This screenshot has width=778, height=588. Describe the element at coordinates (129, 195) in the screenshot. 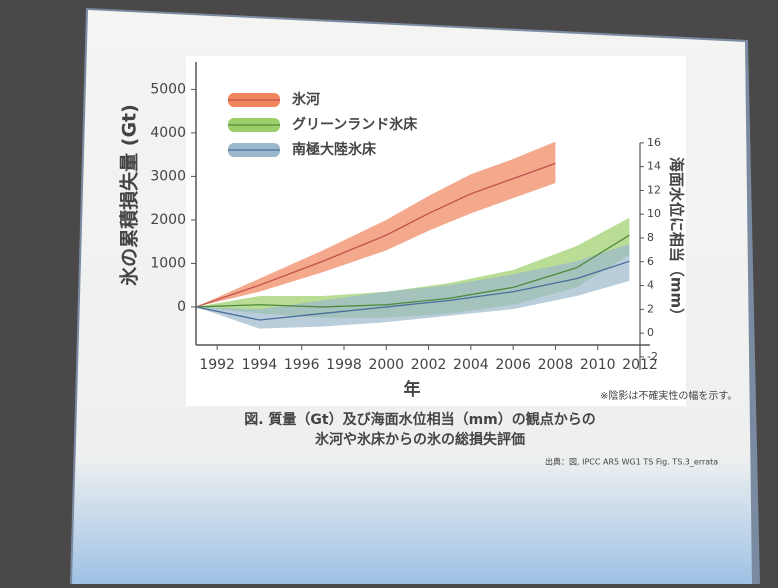

I see `y-axis-label: 氷の累積損失量 (Gt)` at that location.